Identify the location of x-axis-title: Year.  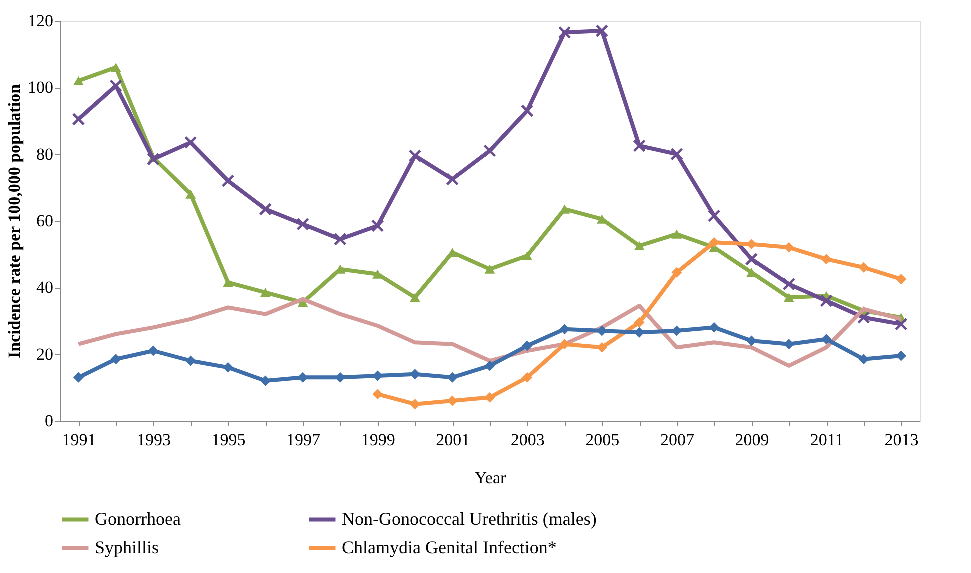
(490, 478).